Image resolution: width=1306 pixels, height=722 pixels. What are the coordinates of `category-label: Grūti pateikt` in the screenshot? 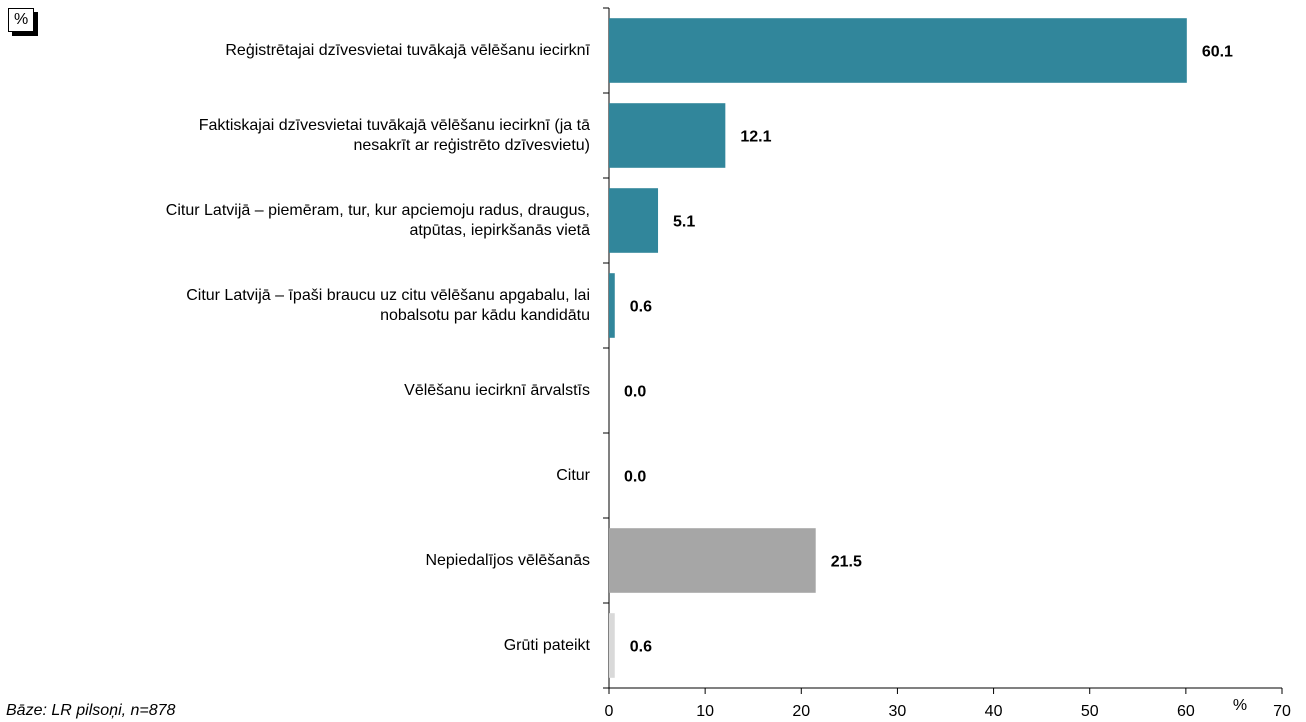 It's located at (546, 645).